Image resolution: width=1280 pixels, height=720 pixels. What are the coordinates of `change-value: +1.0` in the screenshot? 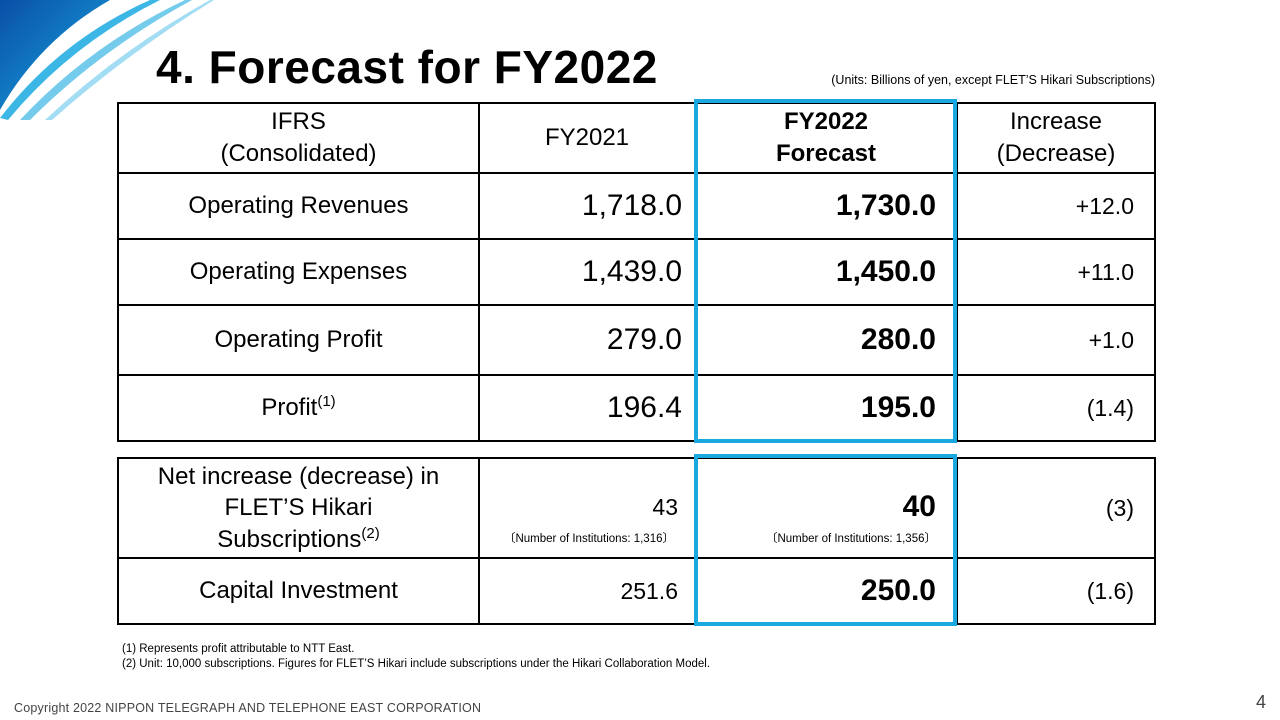 It's located at (1056, 340).